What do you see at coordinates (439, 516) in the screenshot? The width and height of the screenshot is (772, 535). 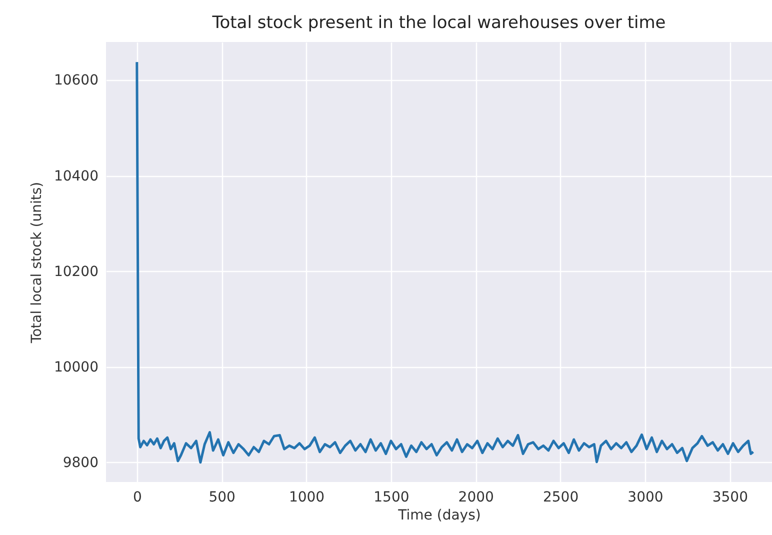 I see `x-axis-title: Time (days)` at bounding box center [439, 516].